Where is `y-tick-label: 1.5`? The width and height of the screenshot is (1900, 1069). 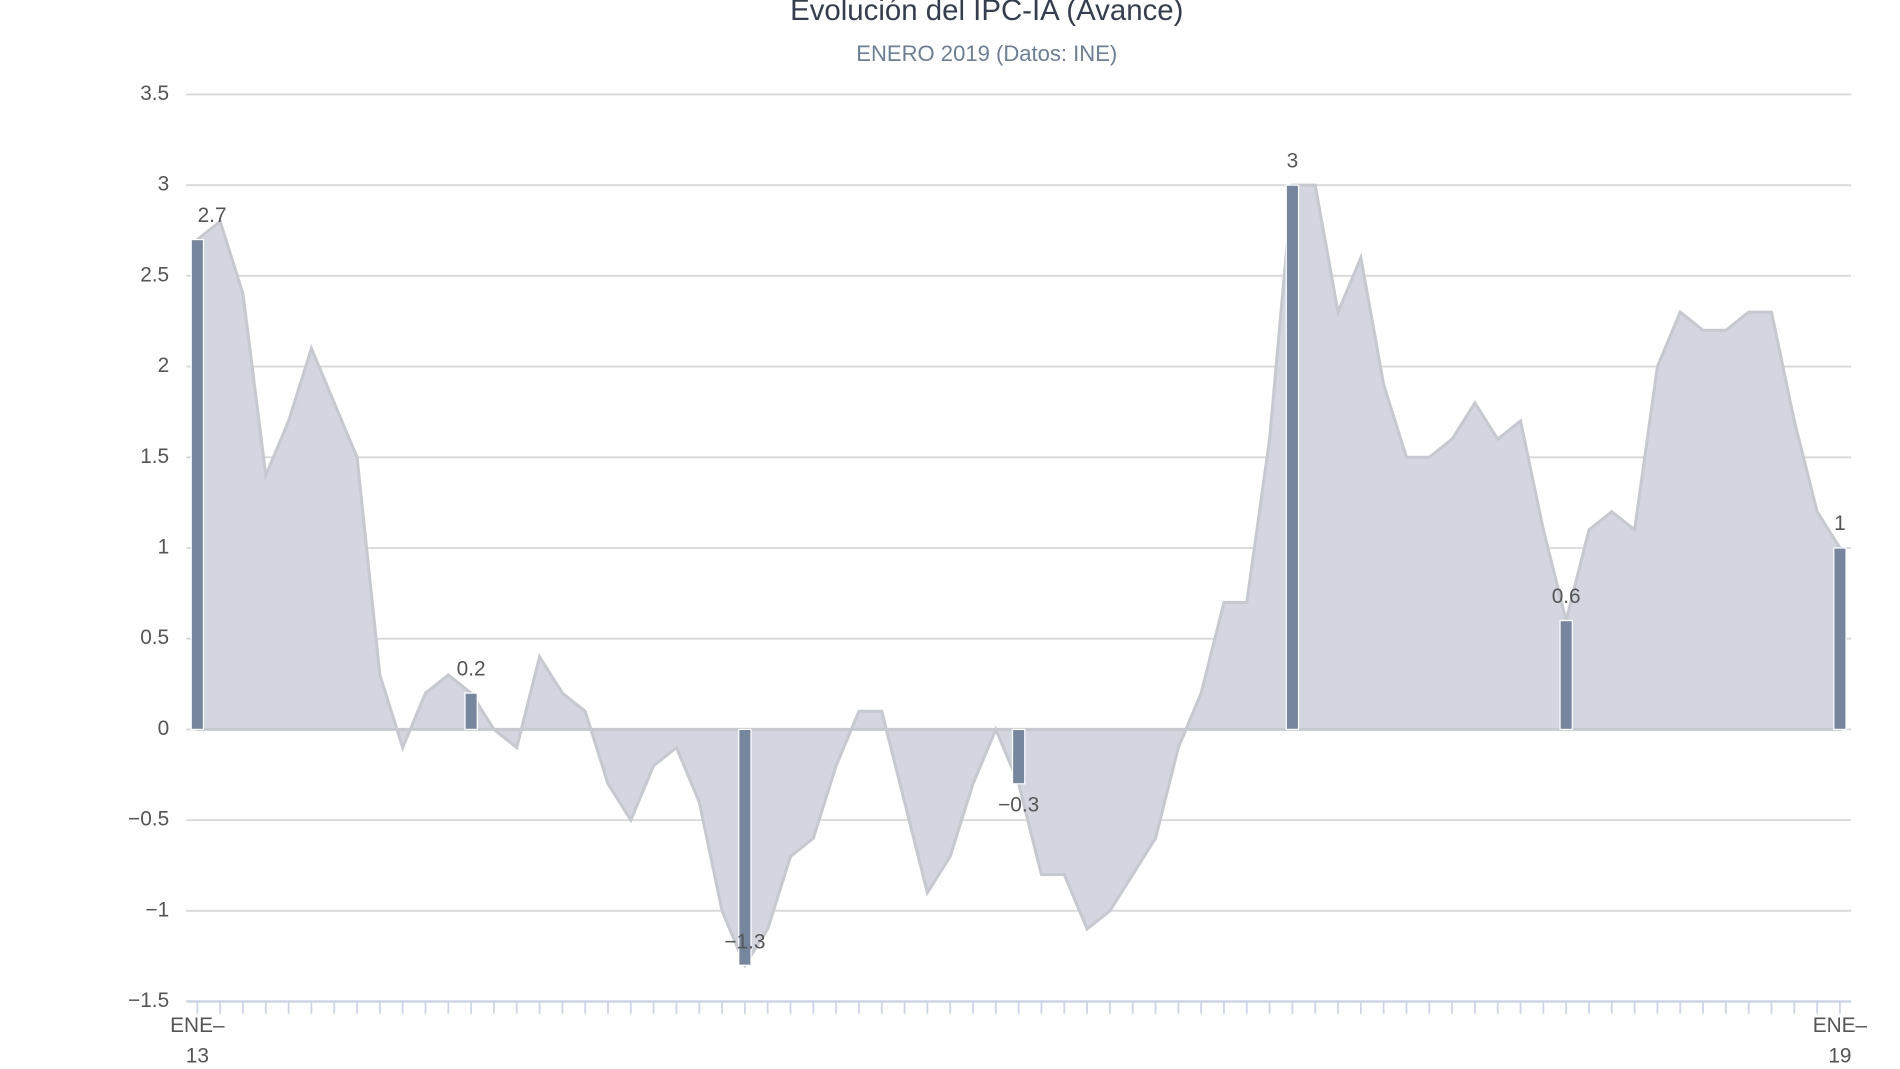 y-tick-label: 1.5 is located at coordinates (154, 456).